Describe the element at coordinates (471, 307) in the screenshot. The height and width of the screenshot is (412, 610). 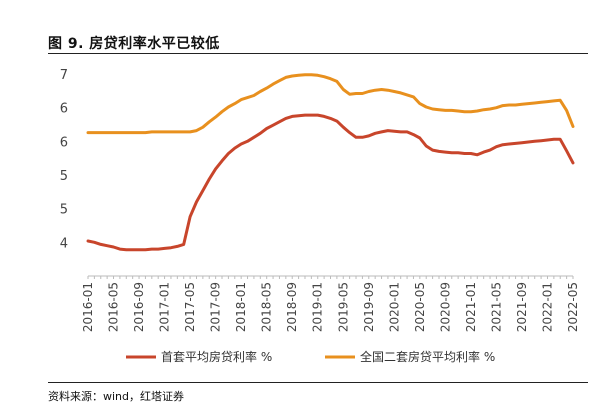
I see `x-tick-label: 2021-01` at that location.